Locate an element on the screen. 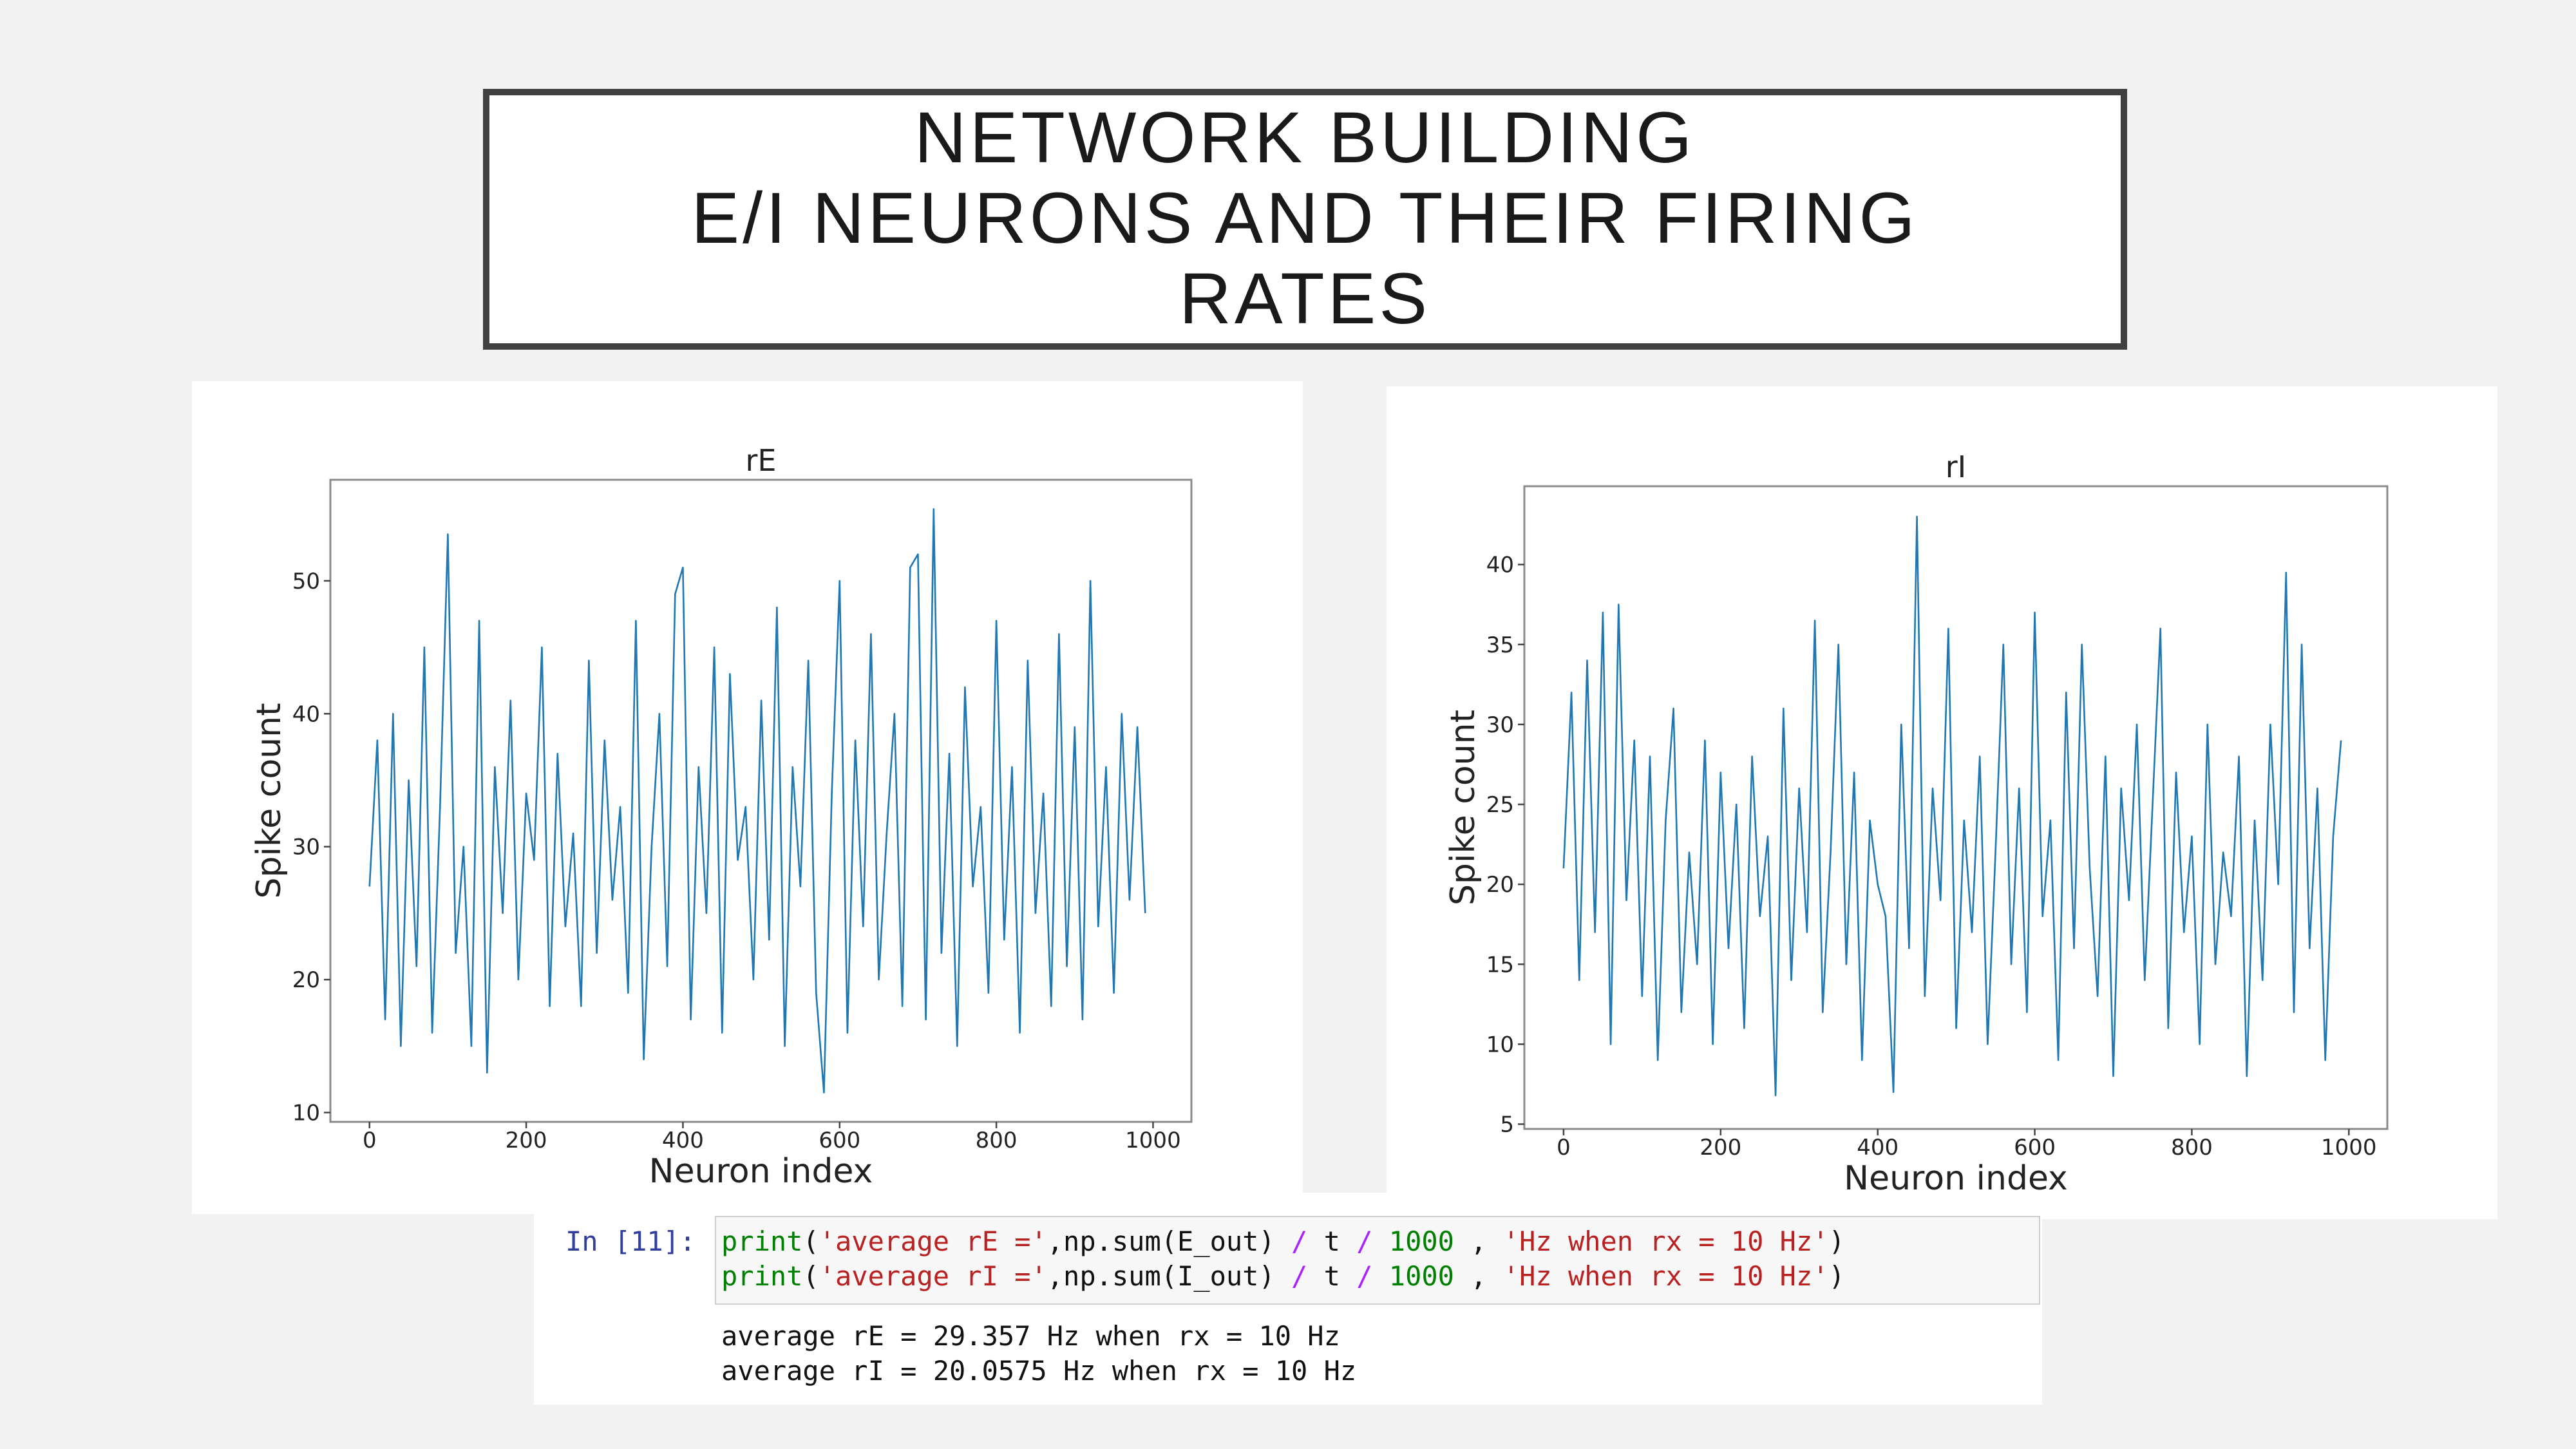 Image resolution: width=2576 pixels, height=1449 pixels. code-token: ,np.sum(E_out) is located at coordinates (1169, 1241).